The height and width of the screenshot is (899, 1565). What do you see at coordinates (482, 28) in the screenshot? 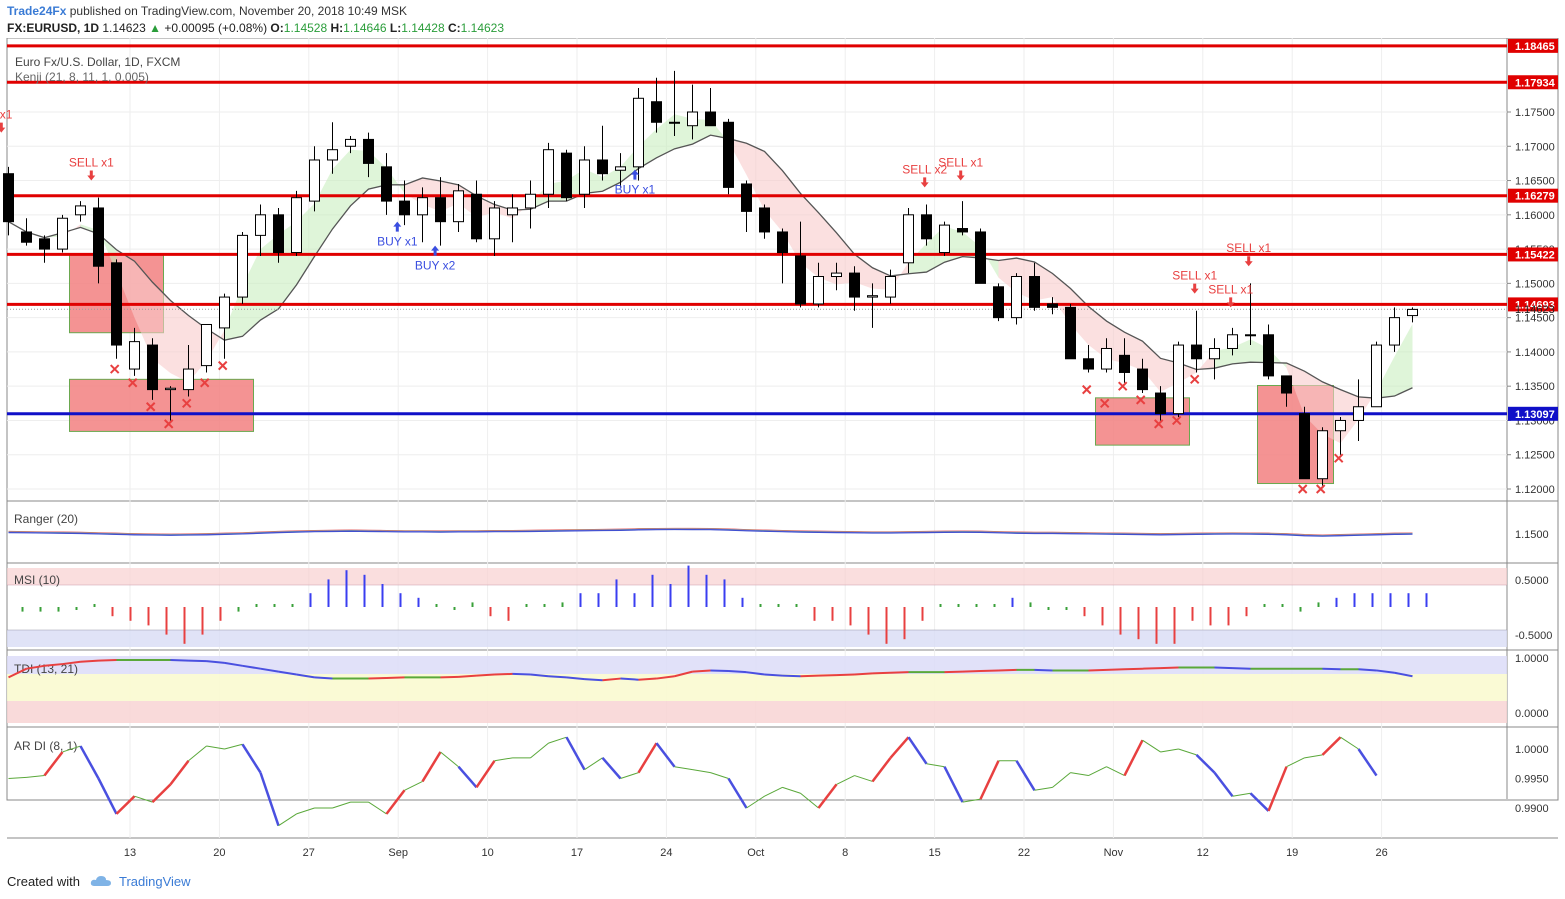
I see `close-value: 1.14623` at bounding box center [482, 28].